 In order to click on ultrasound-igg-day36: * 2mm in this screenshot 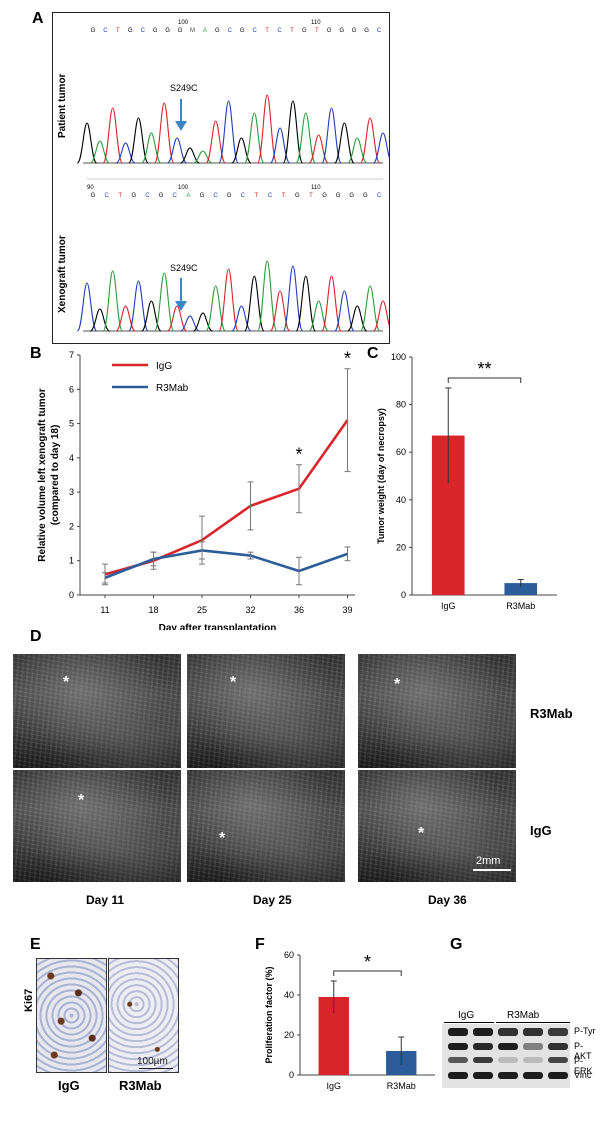, I will do `click(437, 826)`.